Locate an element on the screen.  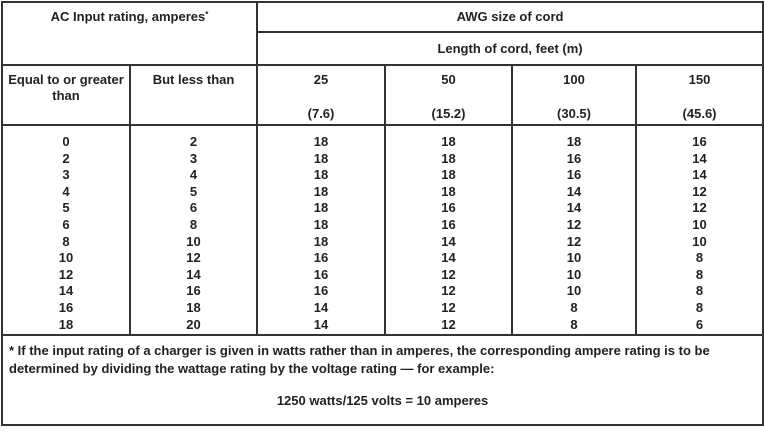
max-column: 2 3 4 5 6 8 10 12 14 16 18 20 is located at coordinates (193, 230).